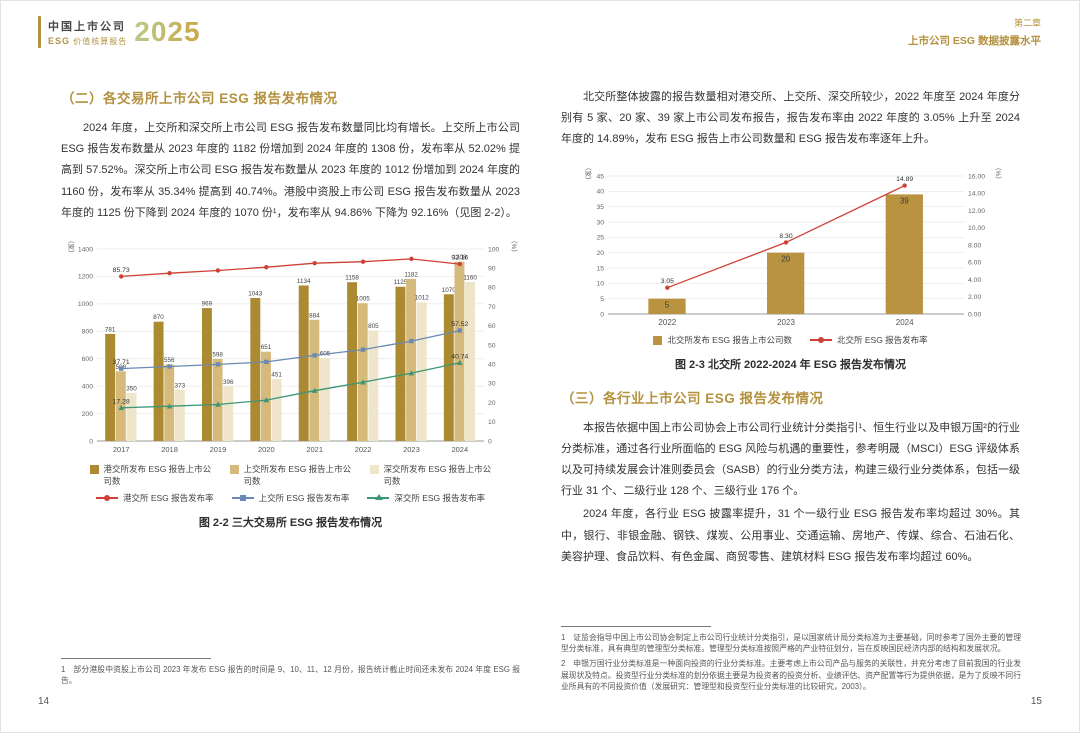 This screenshot has height=733, width=1080. Describe the element at coordinates (218, 449) in the screenshot. I see `svg-text: 2019` at that location.